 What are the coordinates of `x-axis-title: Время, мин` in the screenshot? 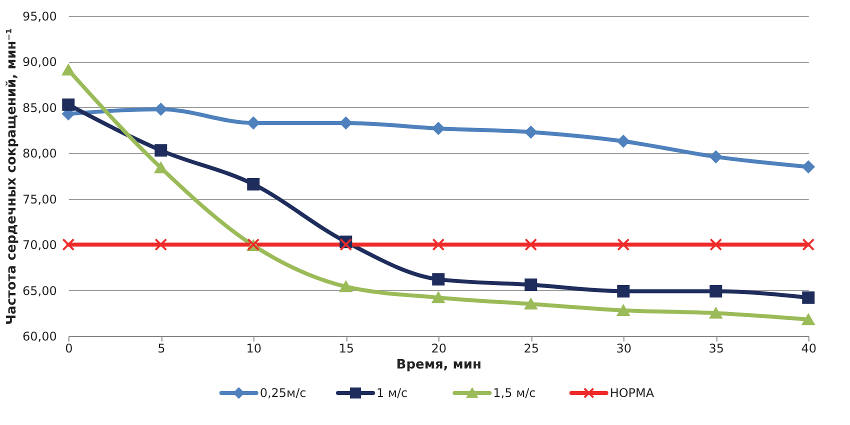 It's located at (439, 365).